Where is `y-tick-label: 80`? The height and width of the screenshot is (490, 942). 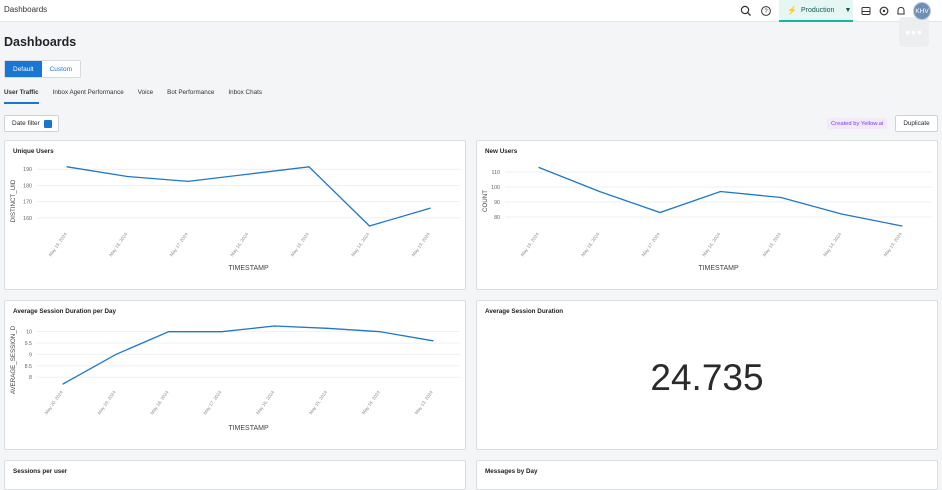
y-tick-label: 80 is located at coordinates (497, 218).